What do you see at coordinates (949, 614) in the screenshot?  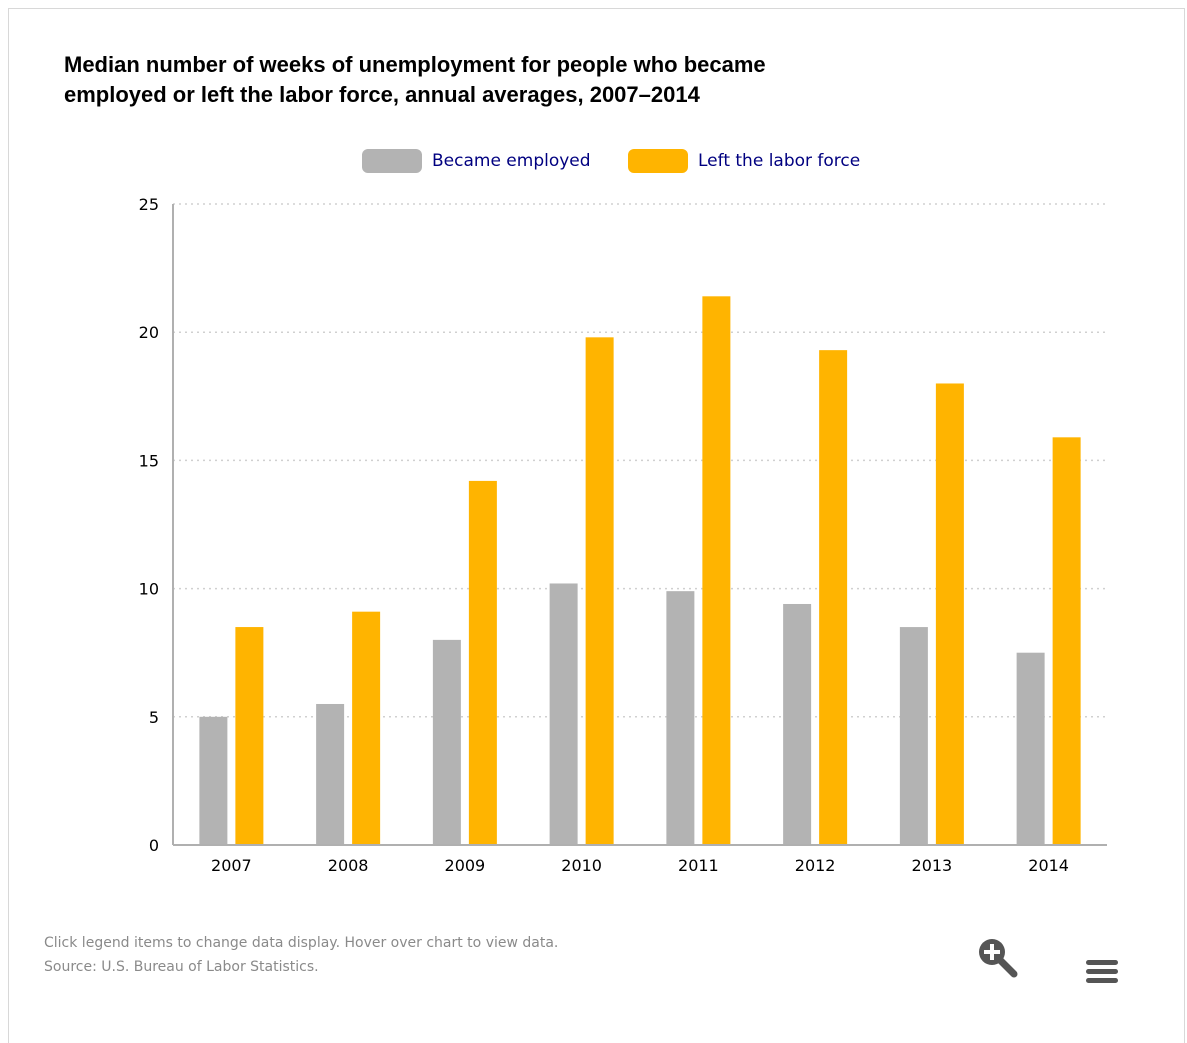 I see `bar-left-labor-force-2013` at bounding box center [949, 614].